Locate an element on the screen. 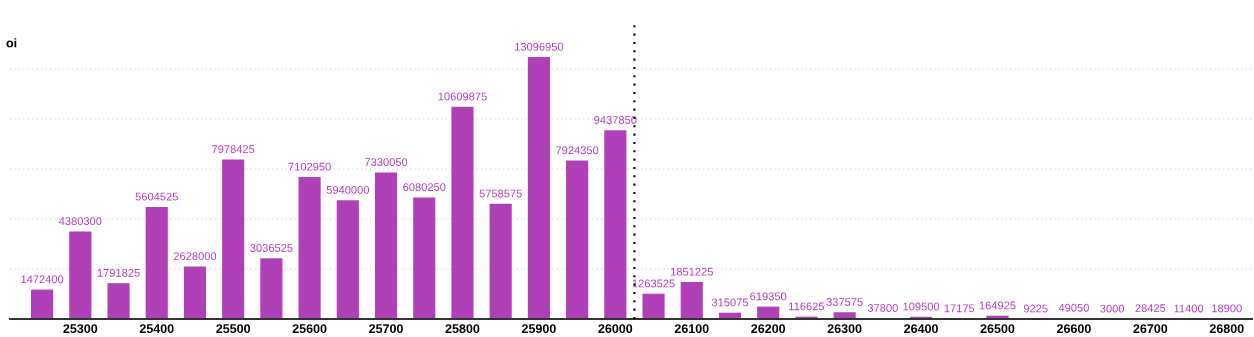  data-label: 3000 is located at coordinates (1112, 308).